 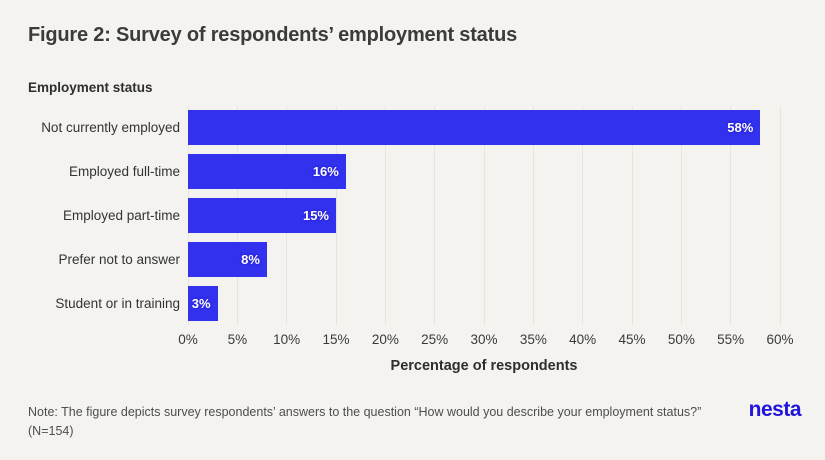 I want to click on bar: 58%, so click(x=474, y=128).